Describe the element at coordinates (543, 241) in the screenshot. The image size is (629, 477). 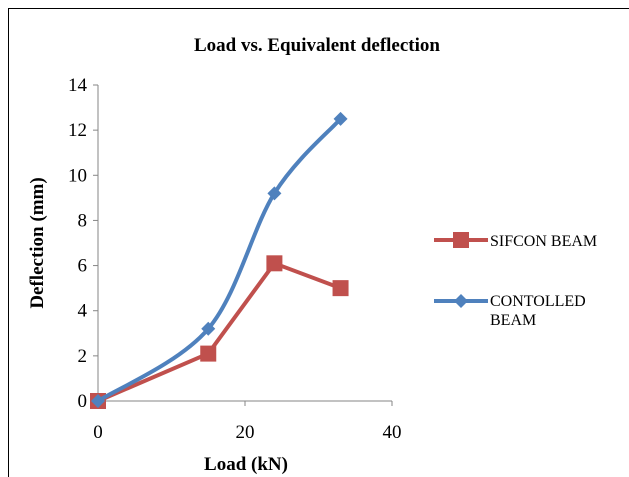
I see `legend-label: SIFCON BEAM` at that location.